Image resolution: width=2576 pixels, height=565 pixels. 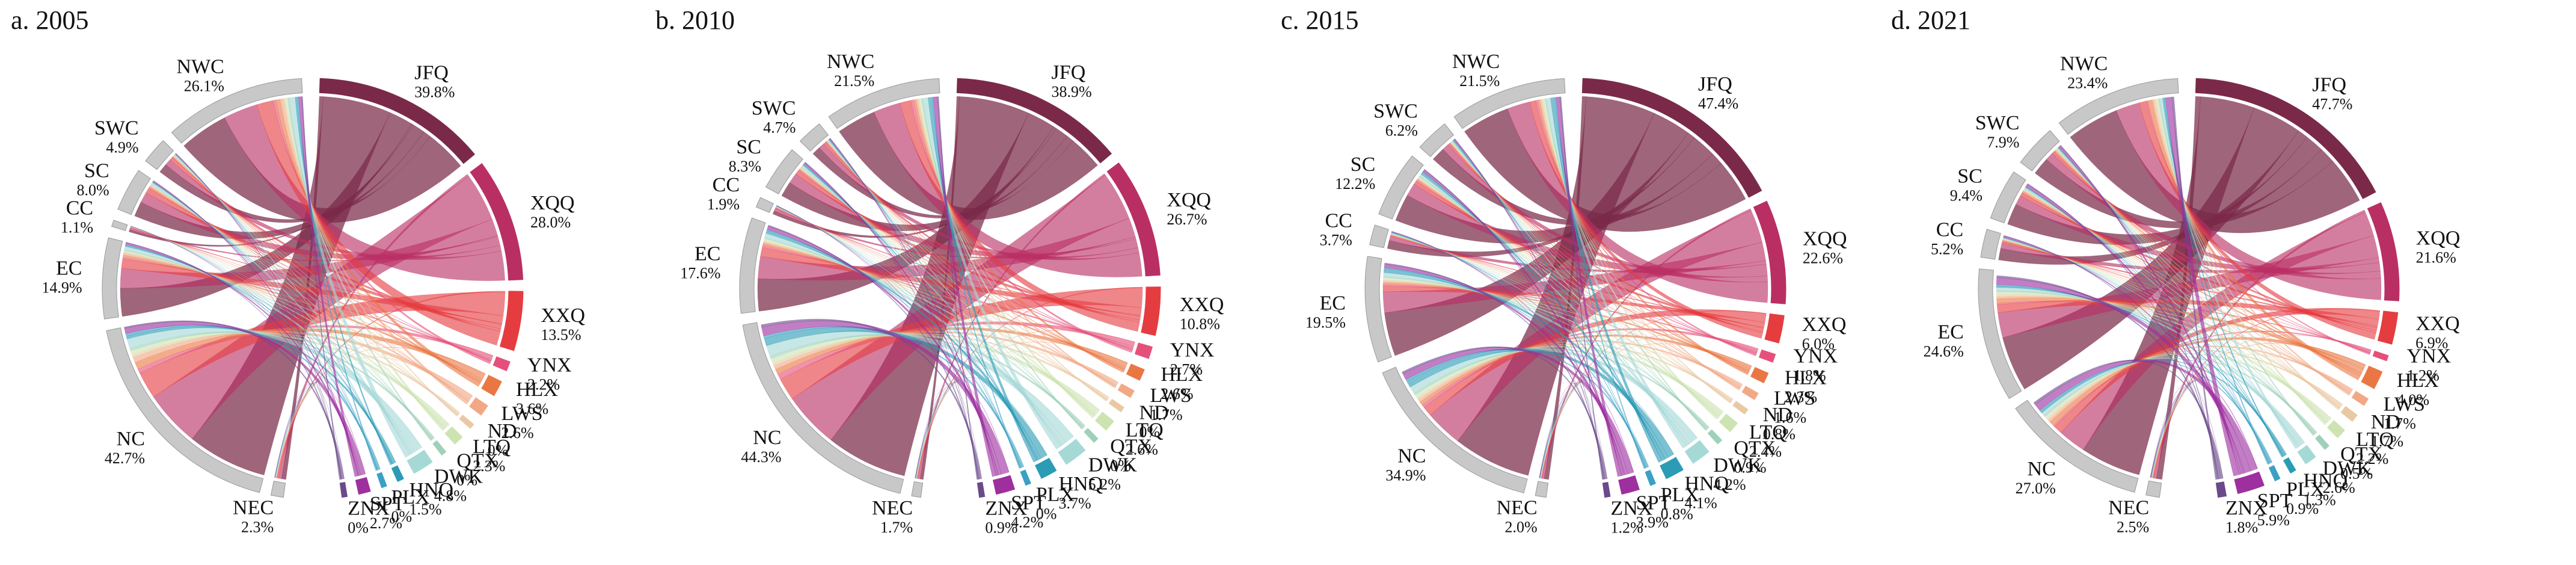 What do you see at coordinates (1652, 522) in the screenshot?
I see `pct-label-spt: 3.9%` at bounding box center [1652, 522].